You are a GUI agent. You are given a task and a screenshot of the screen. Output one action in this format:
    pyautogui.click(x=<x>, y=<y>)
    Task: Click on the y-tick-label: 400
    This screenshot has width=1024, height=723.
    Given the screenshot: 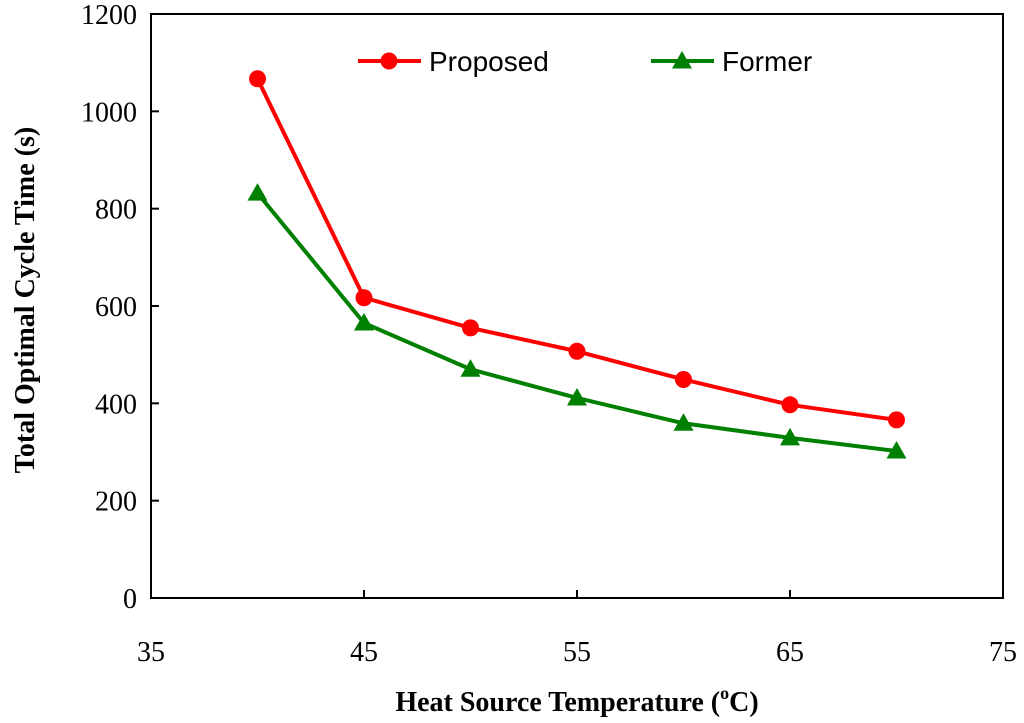 What is the action you would take?
    pyautogui.click(x=116, y=404)
    